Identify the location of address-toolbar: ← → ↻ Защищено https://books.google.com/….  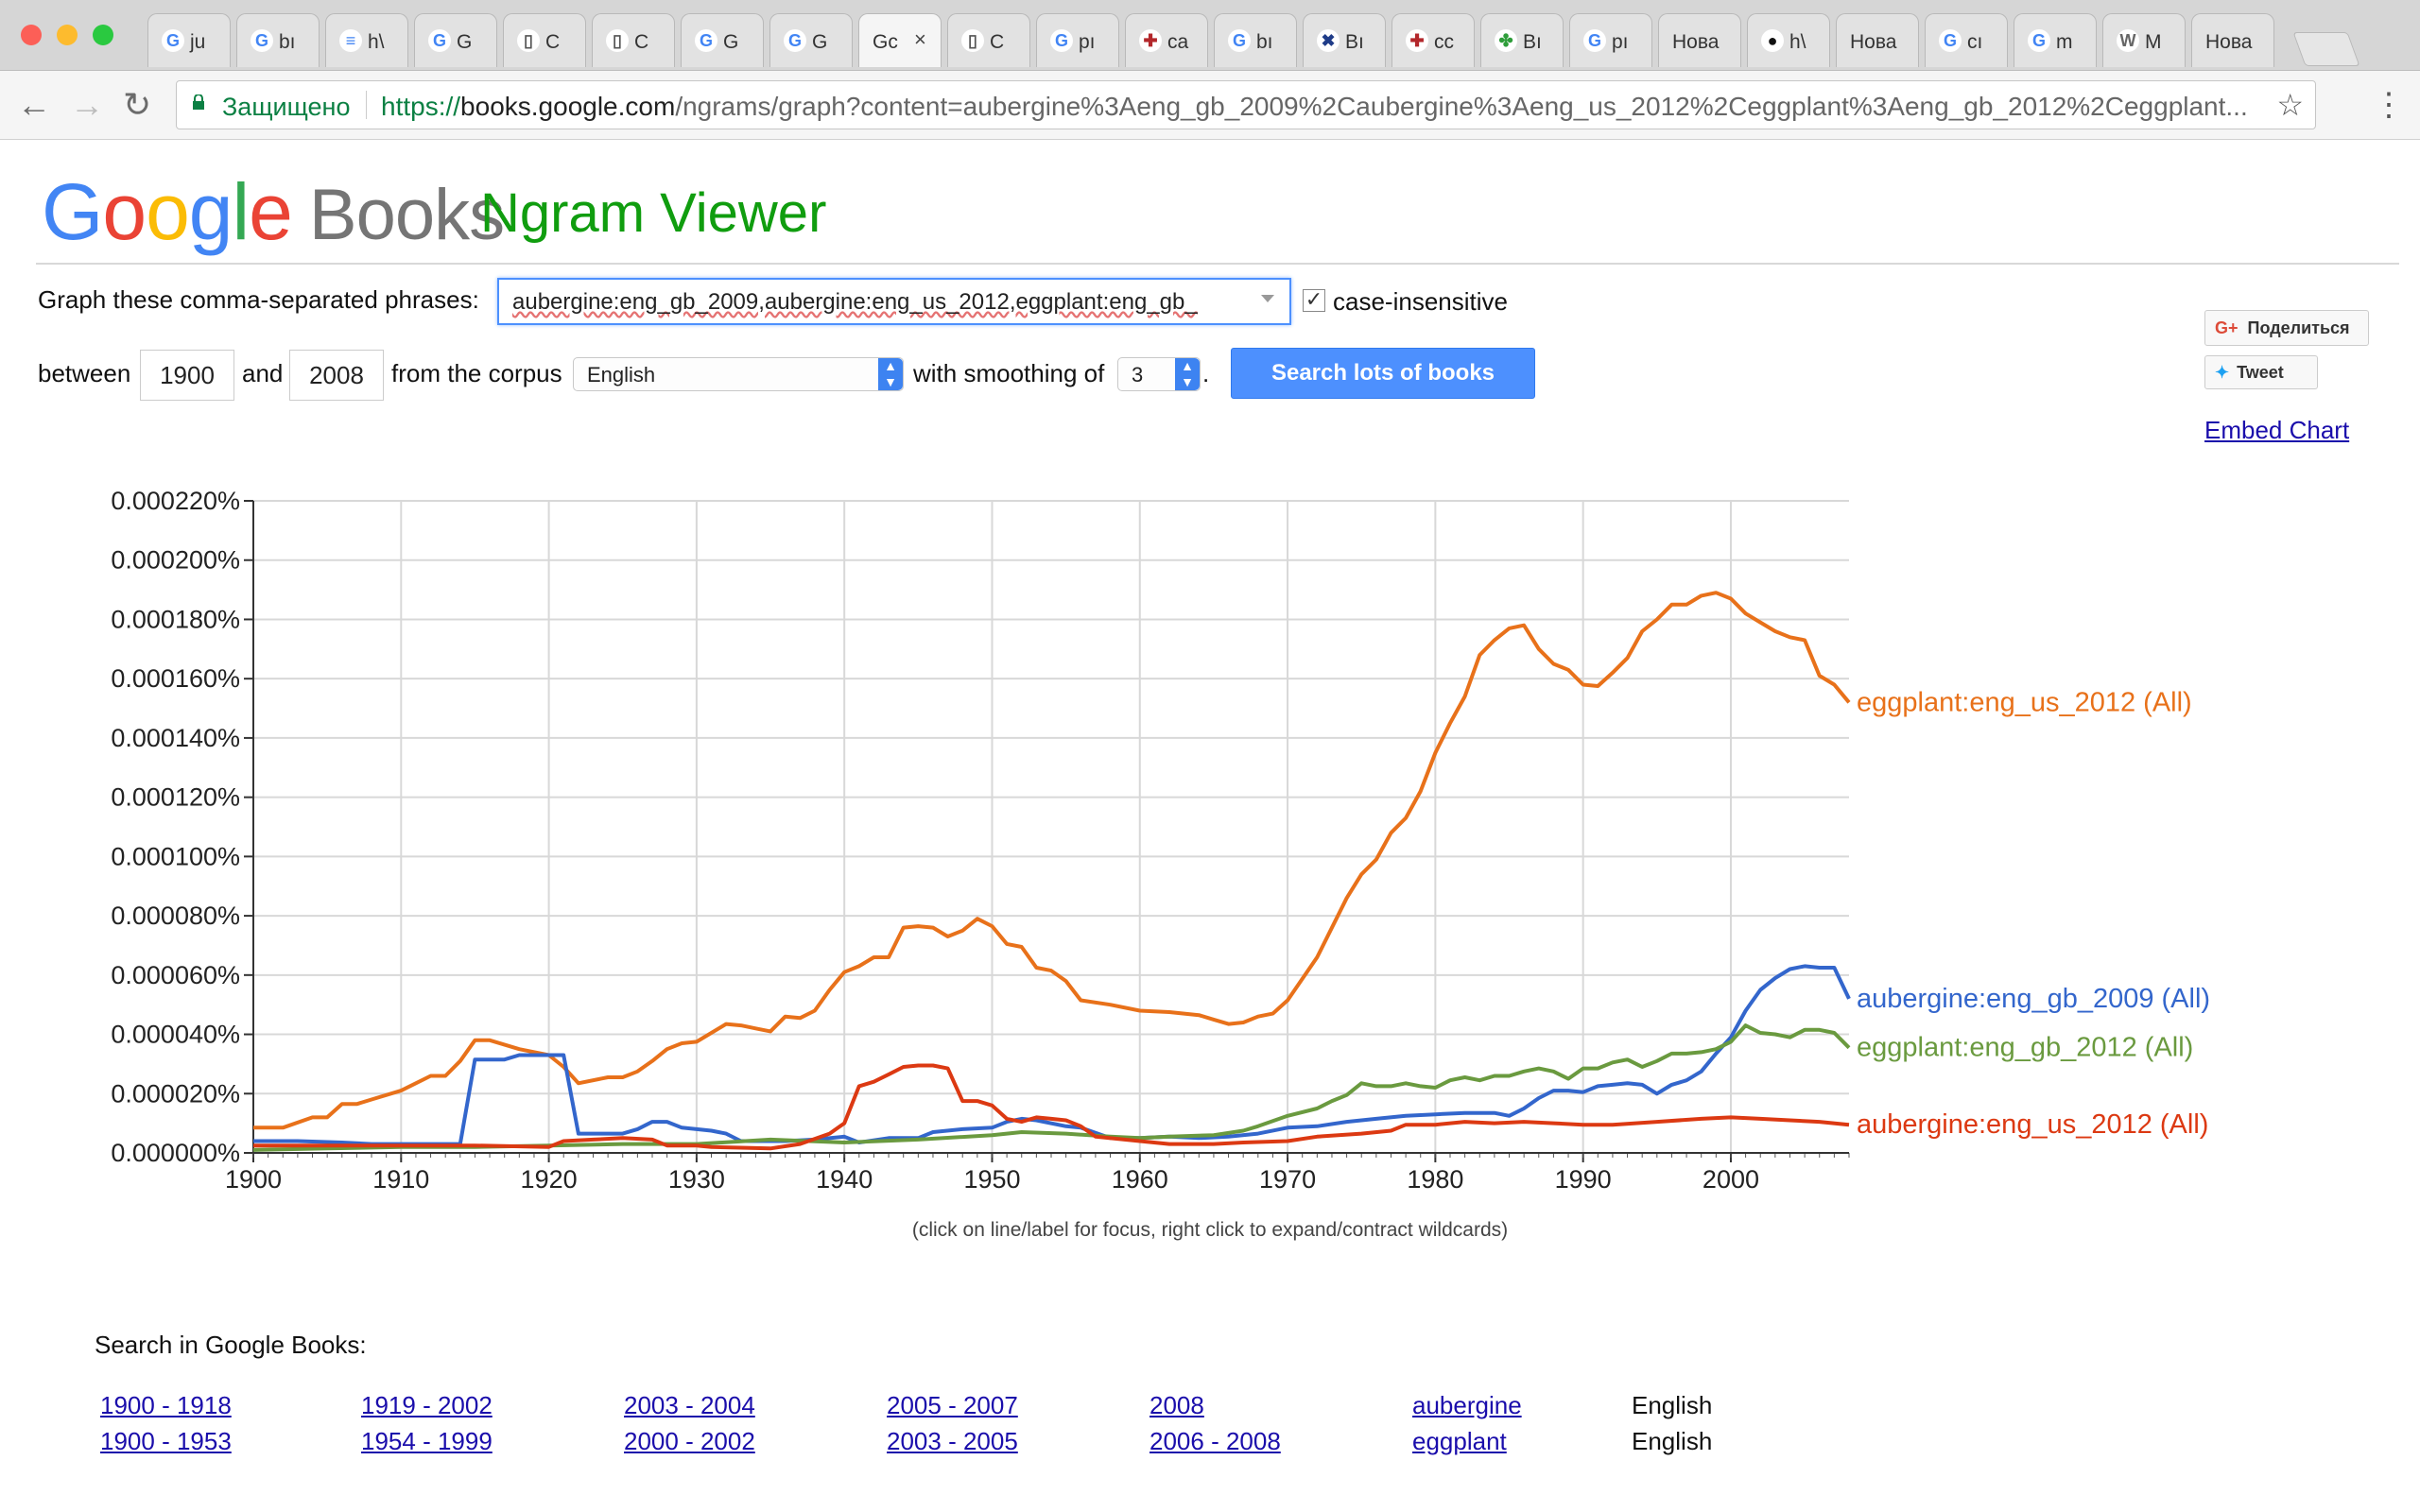
(1210, 105).